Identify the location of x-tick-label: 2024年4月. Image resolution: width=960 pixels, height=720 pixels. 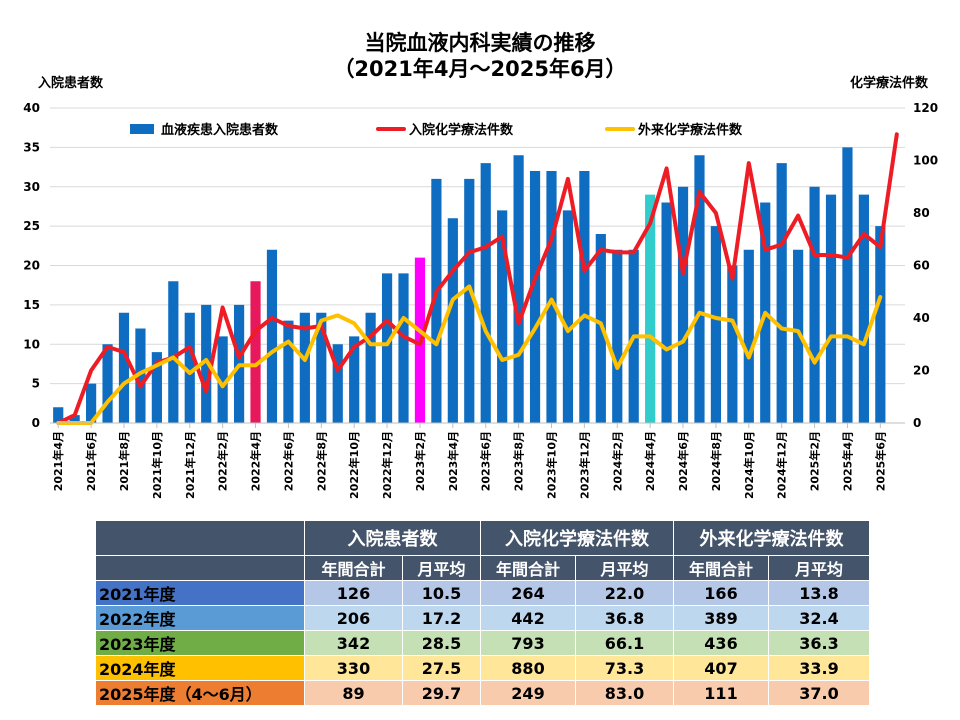
(650, 461).